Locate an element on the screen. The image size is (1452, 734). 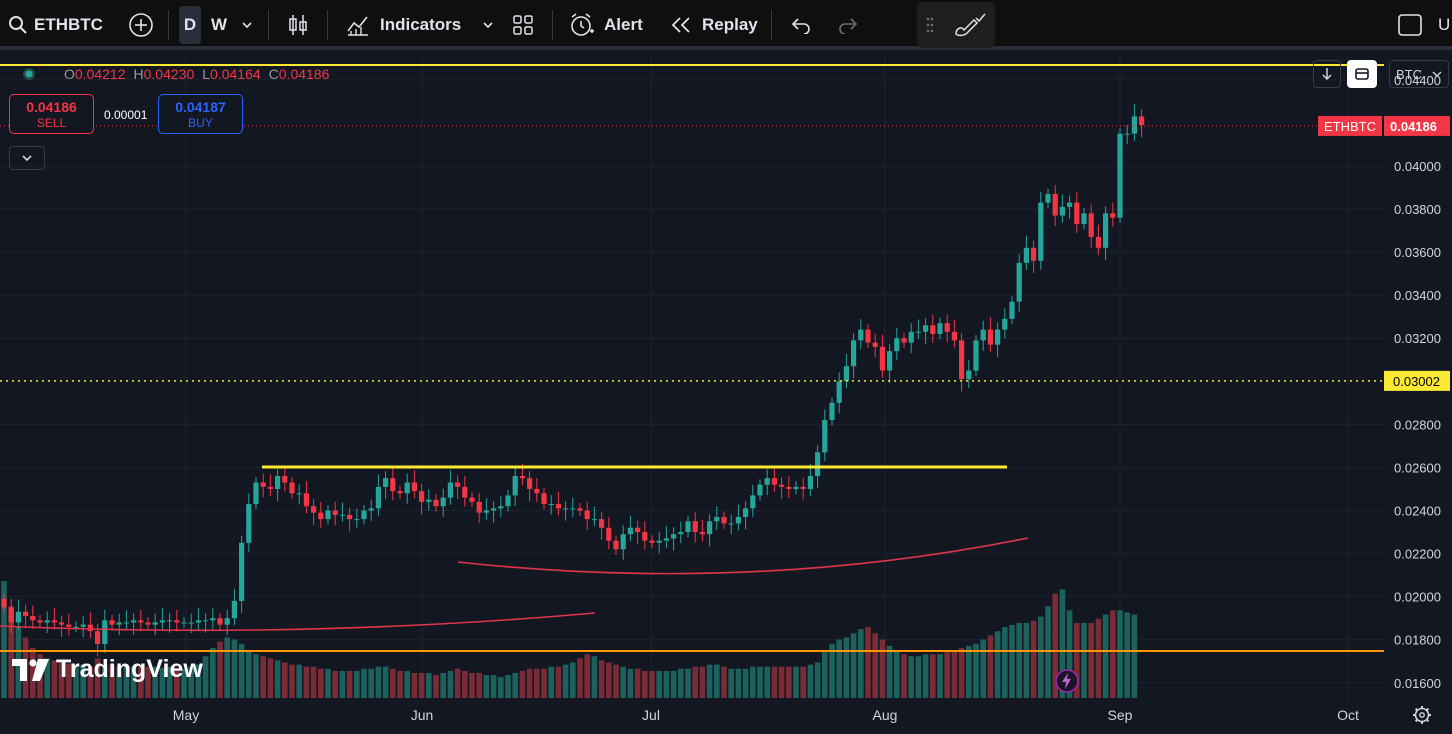
compare-button is located at coordinates (141, 25).